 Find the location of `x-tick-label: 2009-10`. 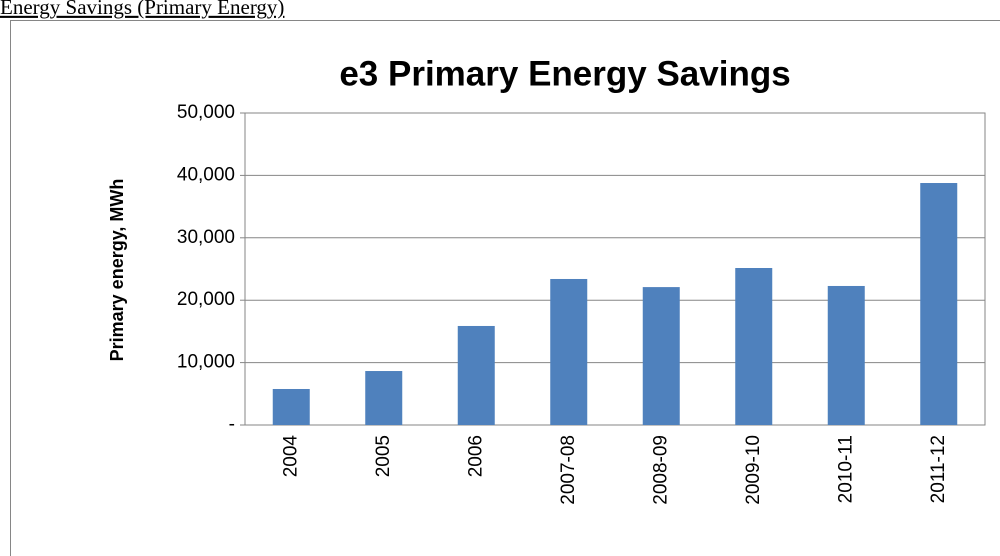

x-tick-label: 2009-10 is located at coordinates (753, 470).